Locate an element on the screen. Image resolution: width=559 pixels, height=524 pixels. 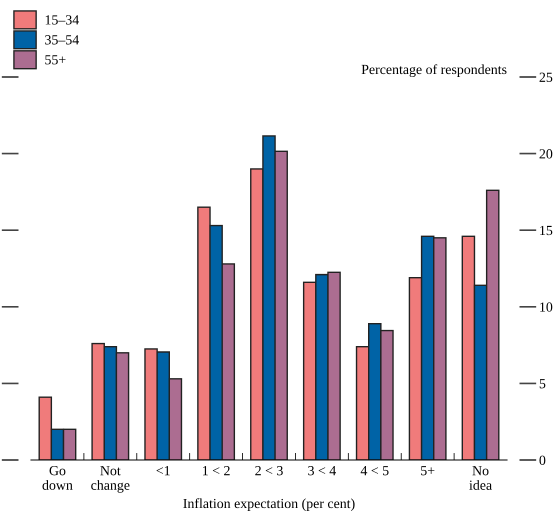
x-tick-label: Go down is located at coordinates (57, 478).